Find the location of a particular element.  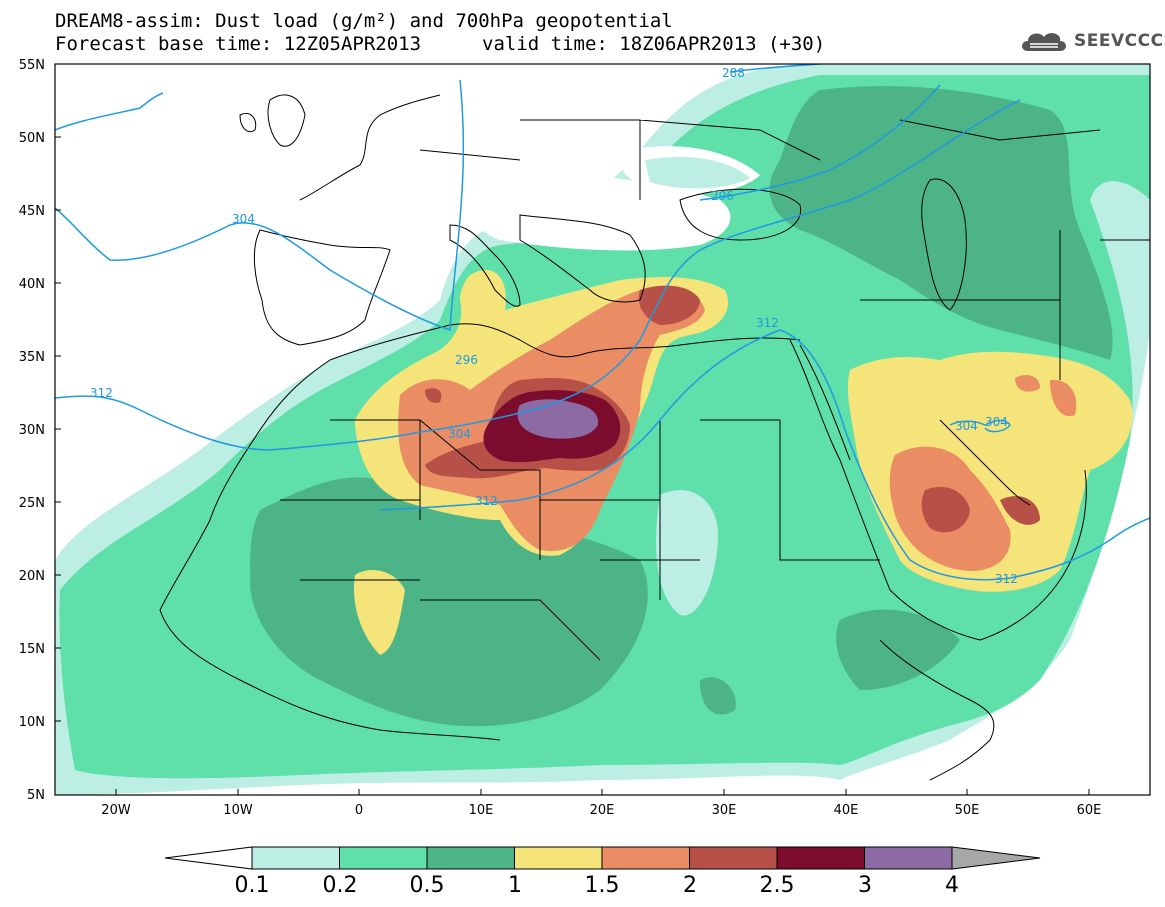

colorbar-tick: 2 is located at coordinates (690, 885).